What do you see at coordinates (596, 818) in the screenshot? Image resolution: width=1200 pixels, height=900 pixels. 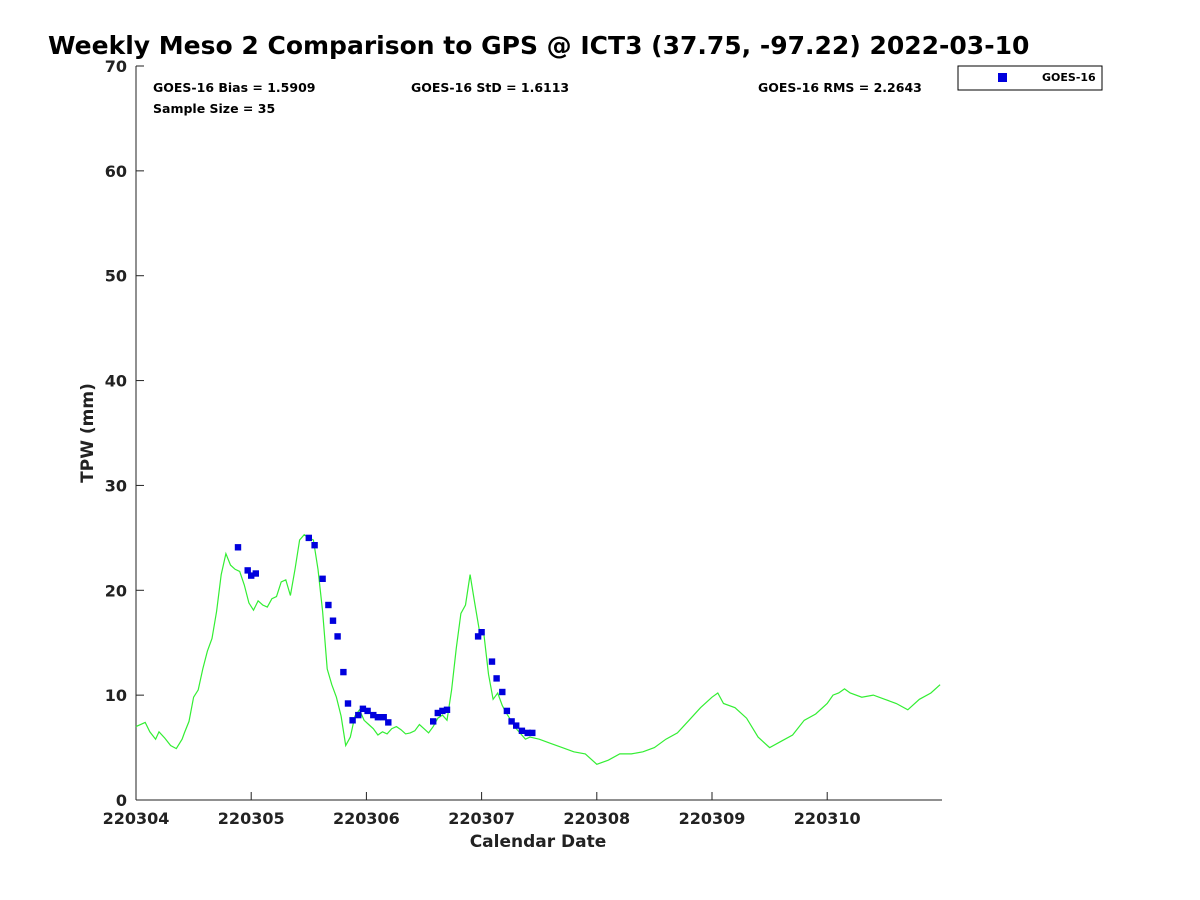 I see `x-tick-label: 220308` at bounding box center [596, 818].